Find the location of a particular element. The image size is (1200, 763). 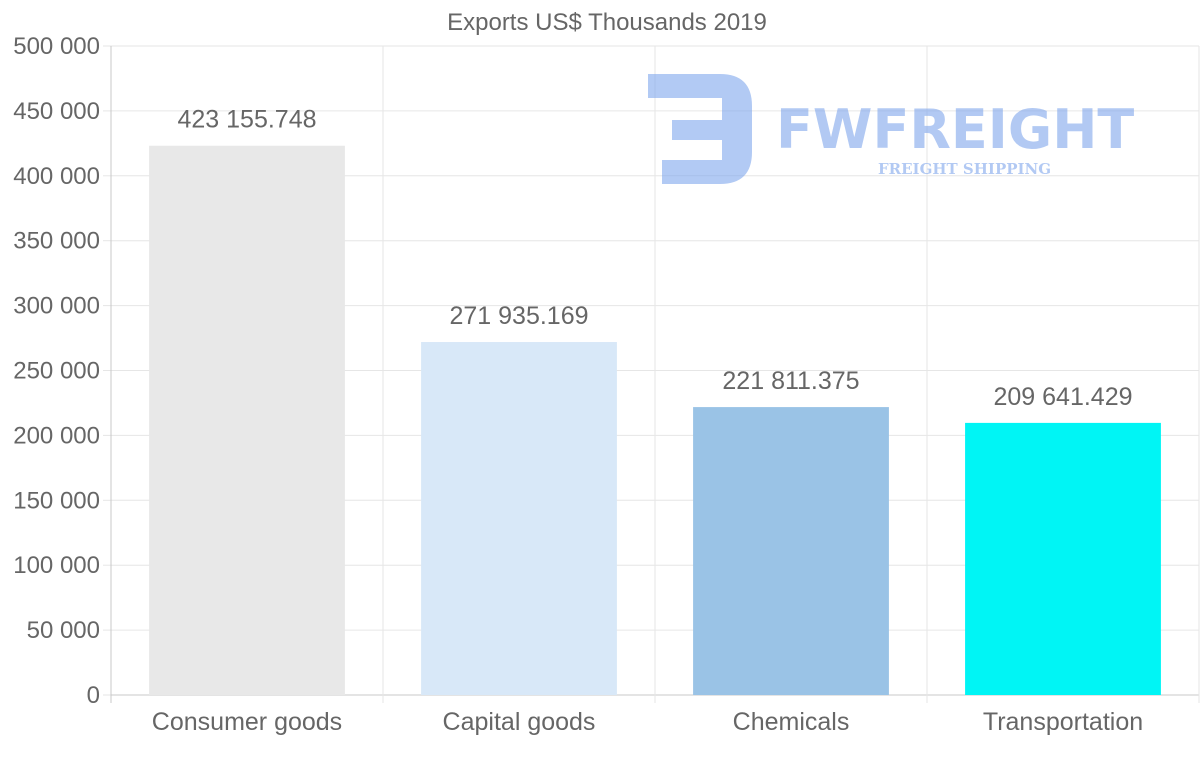

y-tick-label: 400 000 is located at coordinates (56, 176).